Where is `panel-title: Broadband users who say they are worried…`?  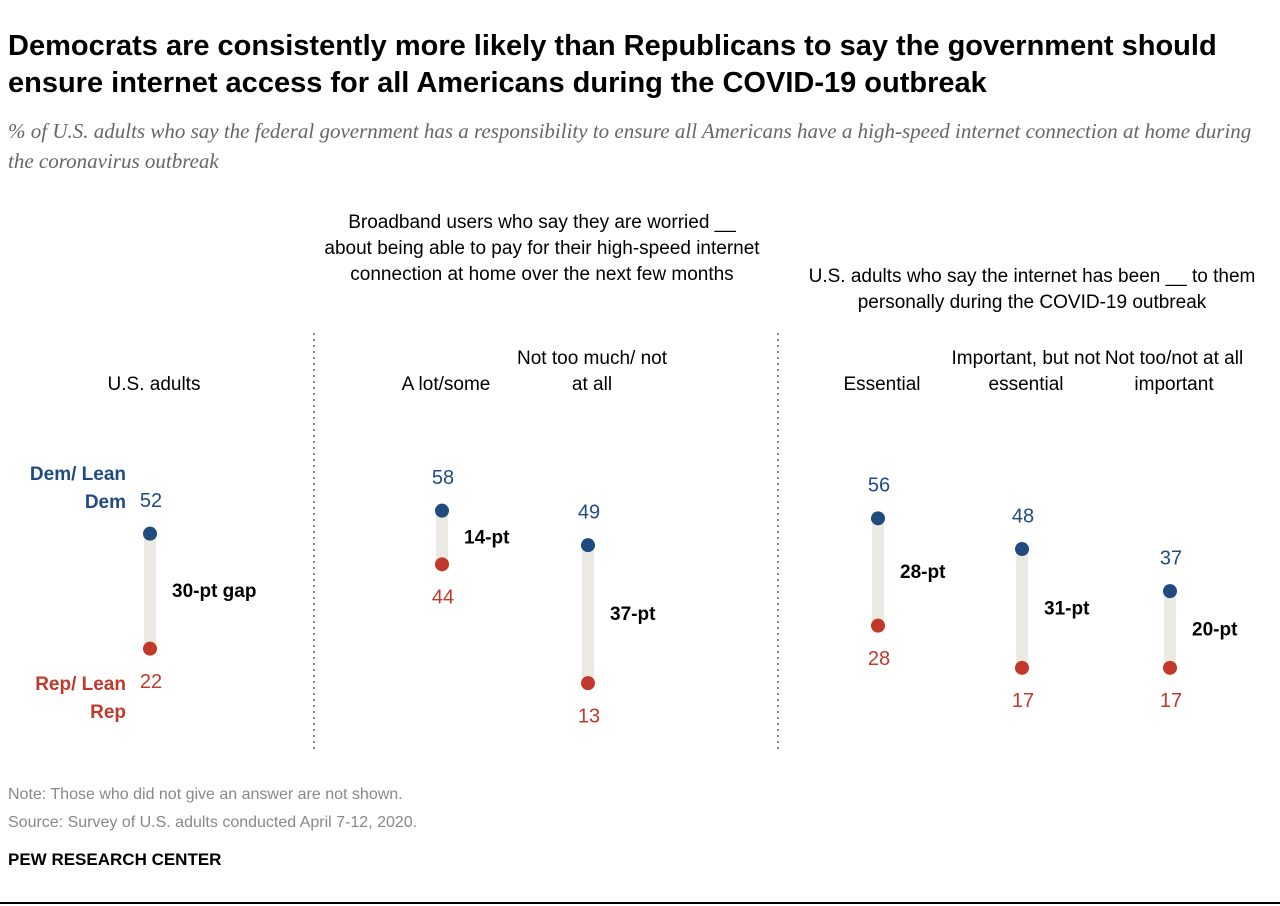
panel-title: Broadband users who say they are worried… is located at coordinates (542, 248).